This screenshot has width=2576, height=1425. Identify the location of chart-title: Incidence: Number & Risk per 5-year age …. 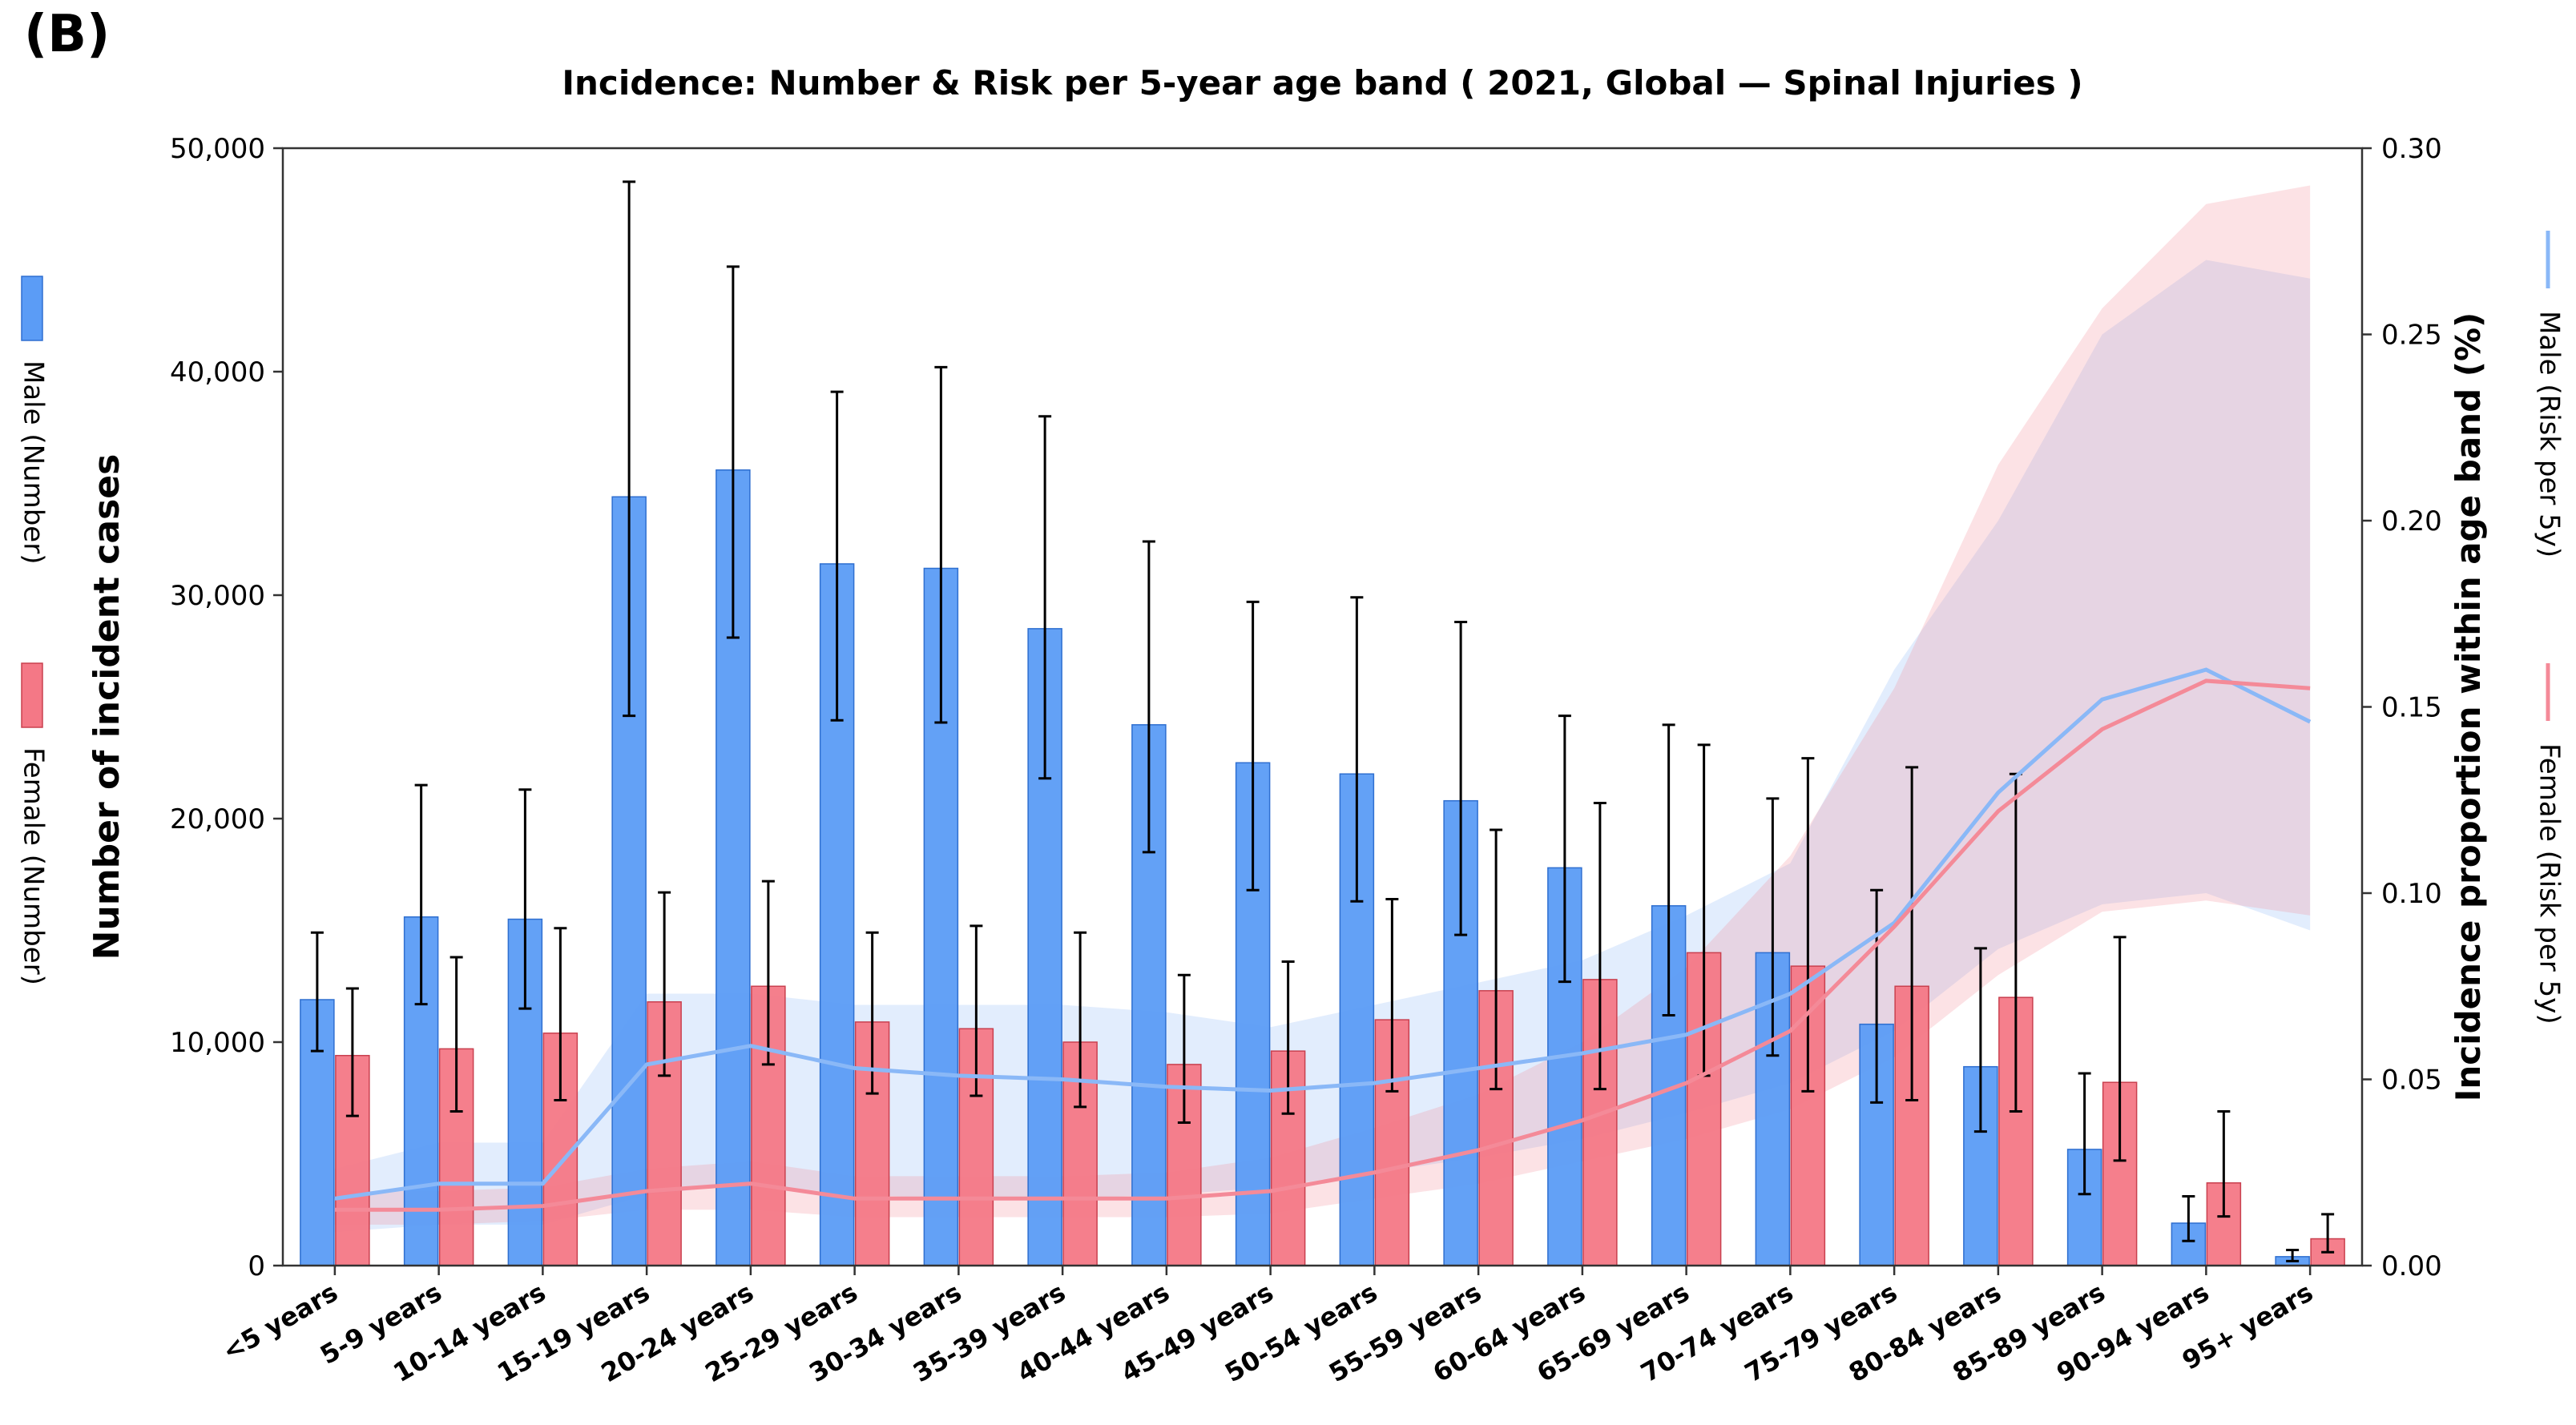
(1322, 83).